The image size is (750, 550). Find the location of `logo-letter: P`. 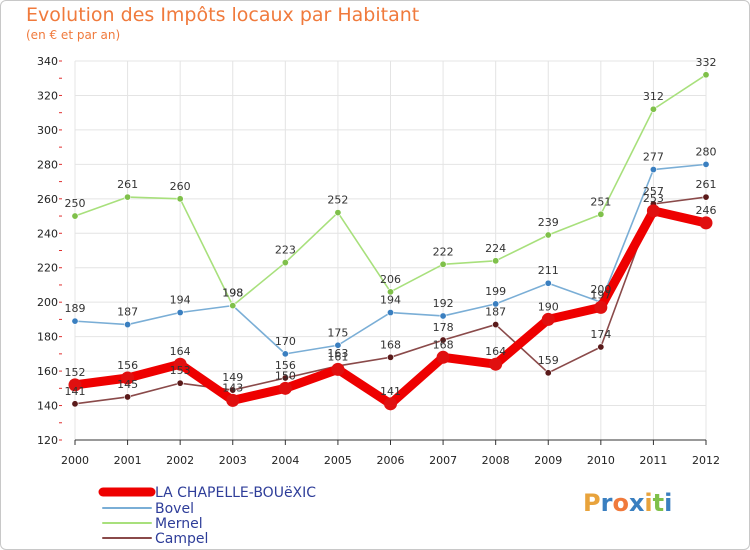

logo-letter: P is located at coordinates (592, 503).